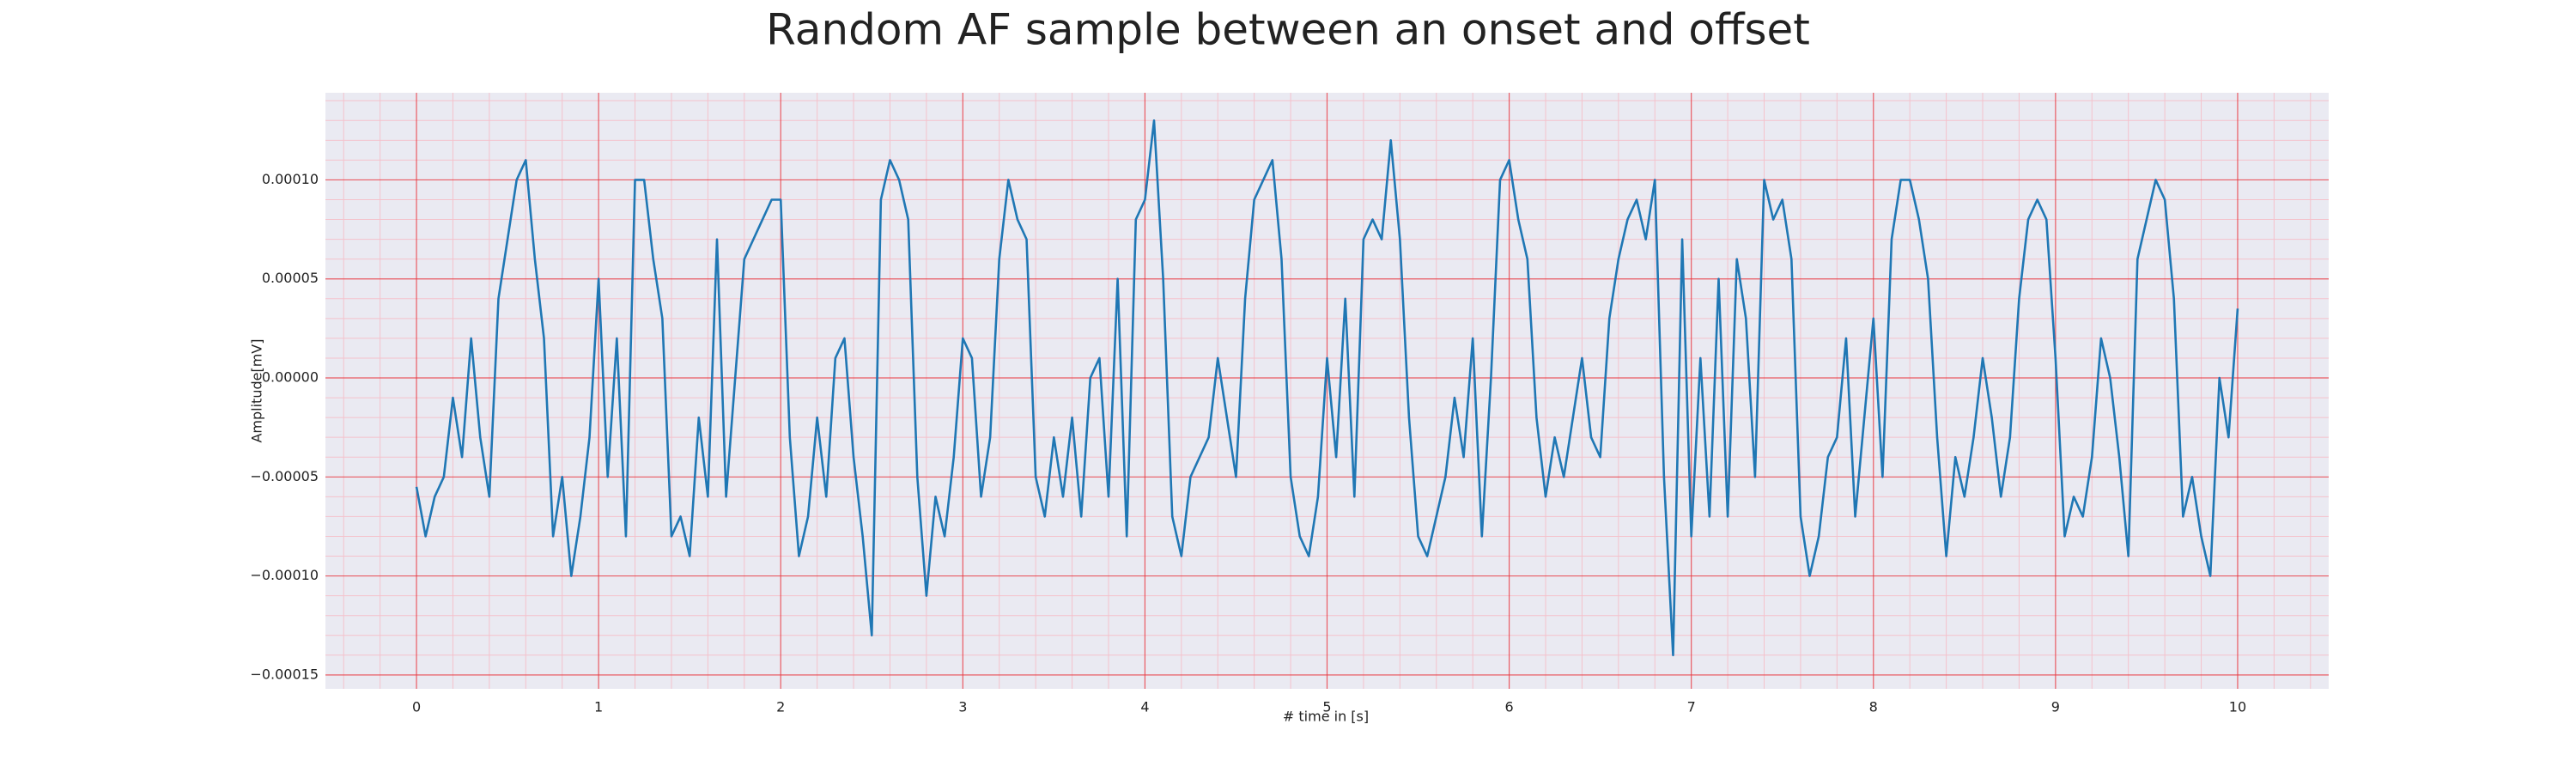 The height and width of the screenshot is (773, 2576). Describe the element at coordinates (781, 707) in the screenshot. I see `x-tick-label: 2` at that location.